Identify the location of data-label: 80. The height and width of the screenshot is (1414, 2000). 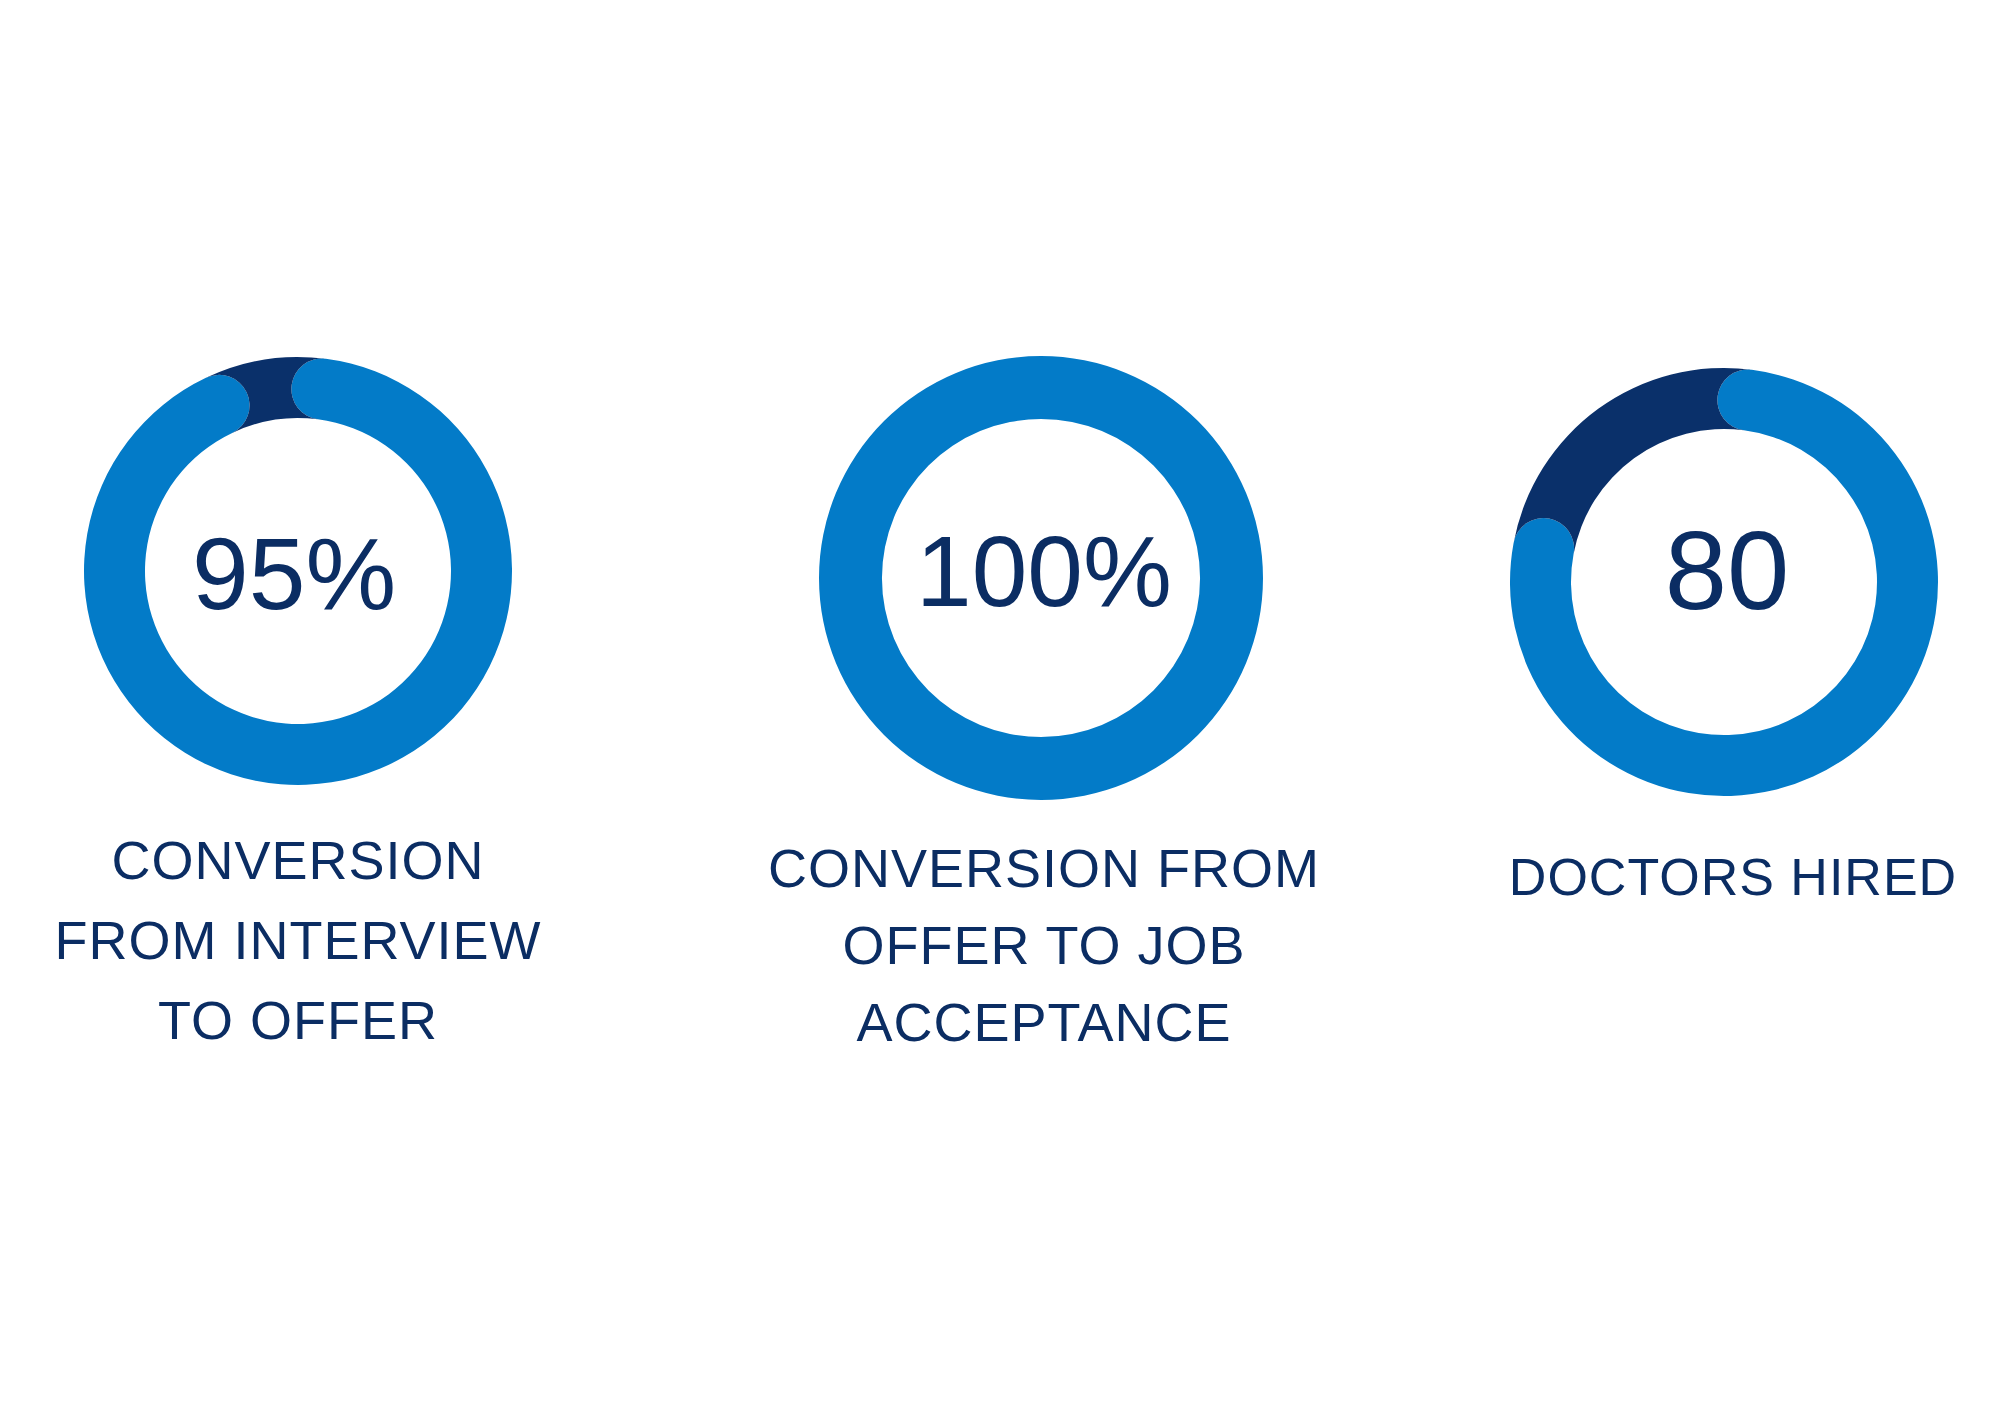
(1727, 570).